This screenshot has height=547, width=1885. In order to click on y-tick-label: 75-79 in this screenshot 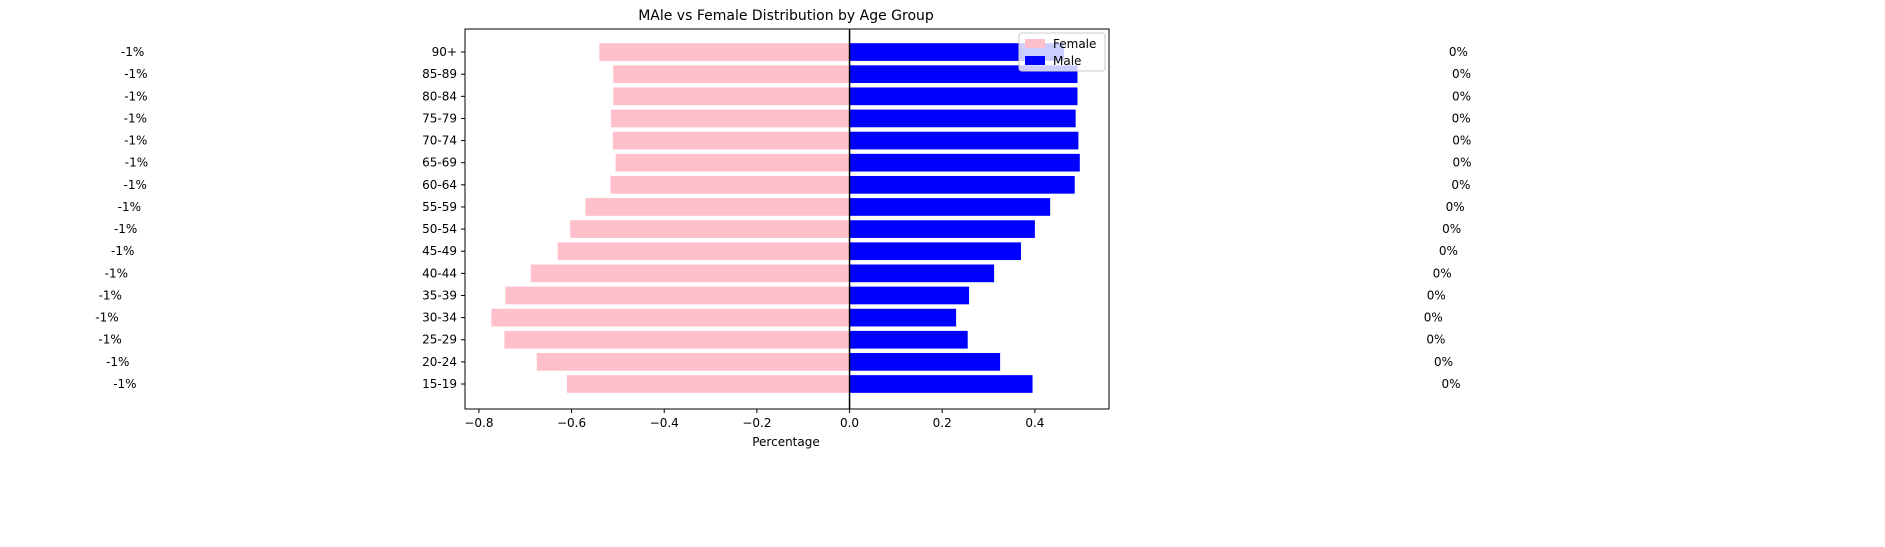, I will do `click(439, 118)`.